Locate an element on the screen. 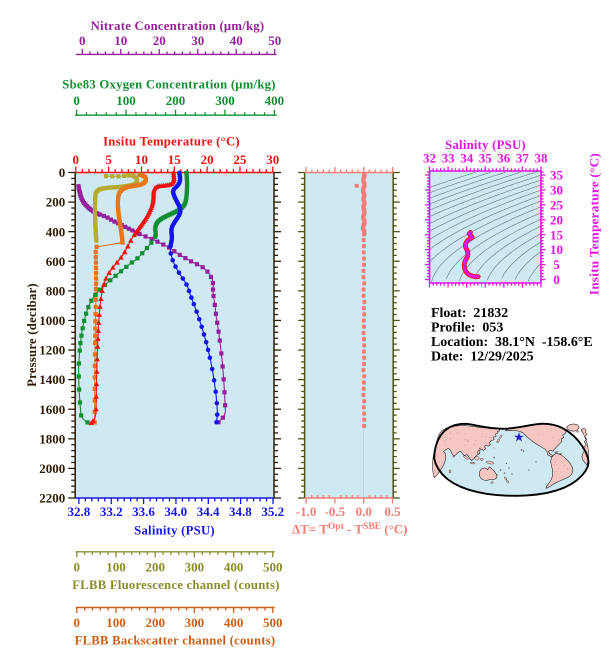  svg-text: 32 is located at coordinates (429, 158).